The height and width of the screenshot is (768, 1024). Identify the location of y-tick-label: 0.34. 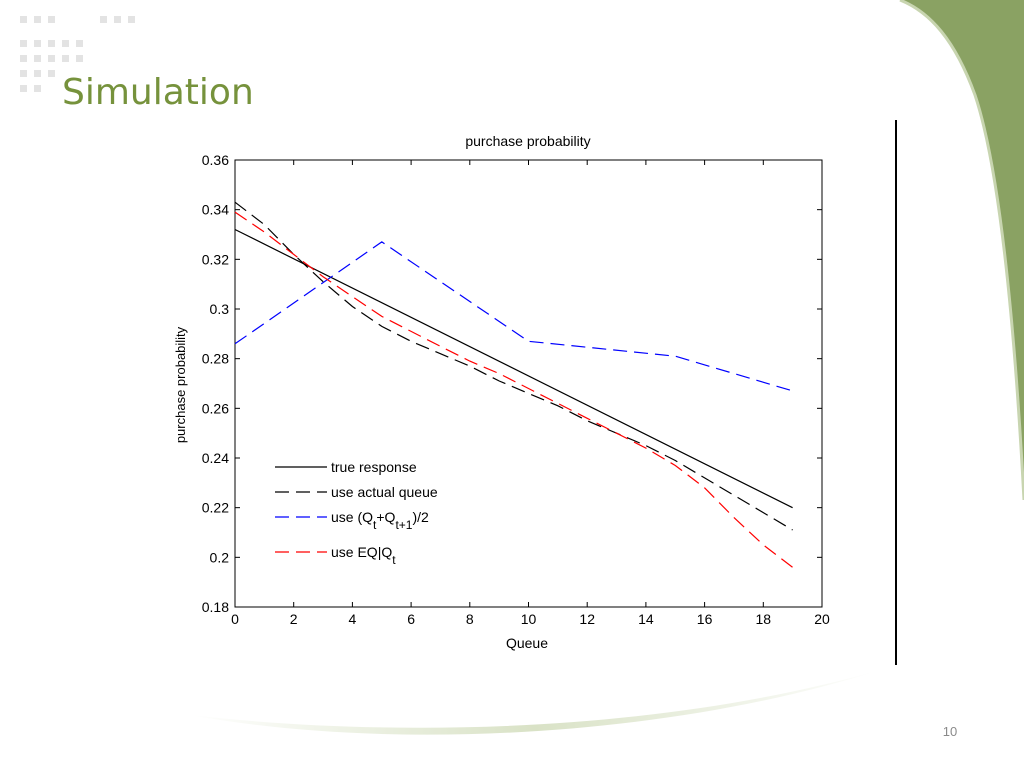
(215, 210).